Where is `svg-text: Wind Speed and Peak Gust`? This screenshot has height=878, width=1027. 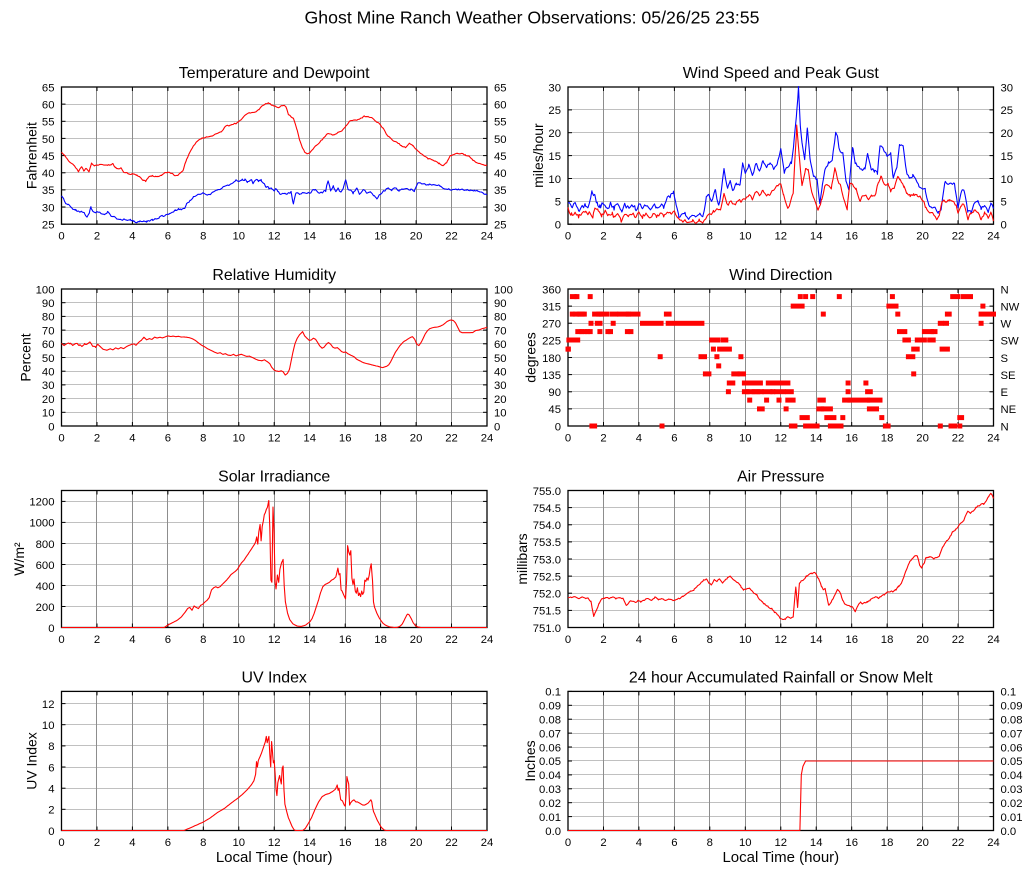
svg-text: Wind Speed and Peak Gust is located at coordinates (781, 73).